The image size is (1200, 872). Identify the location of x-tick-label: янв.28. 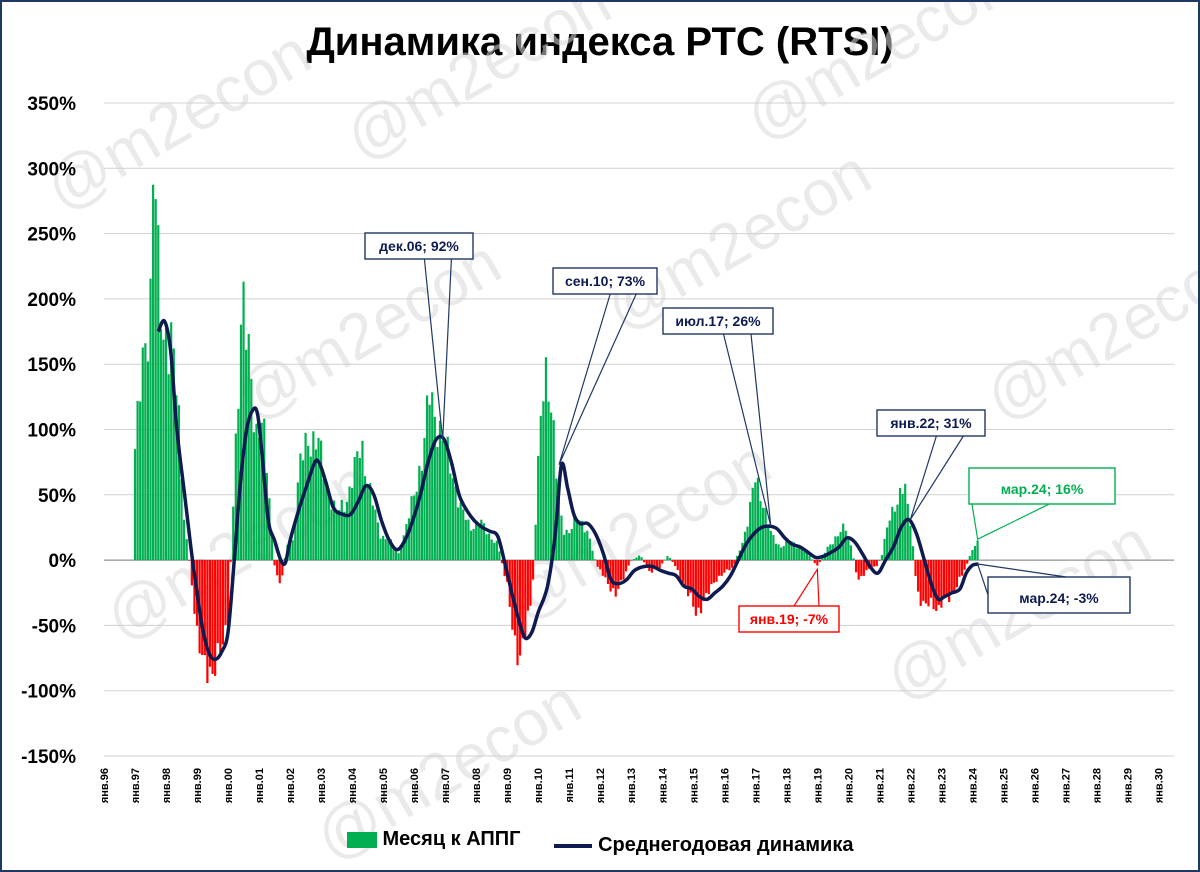
(1097, 785).